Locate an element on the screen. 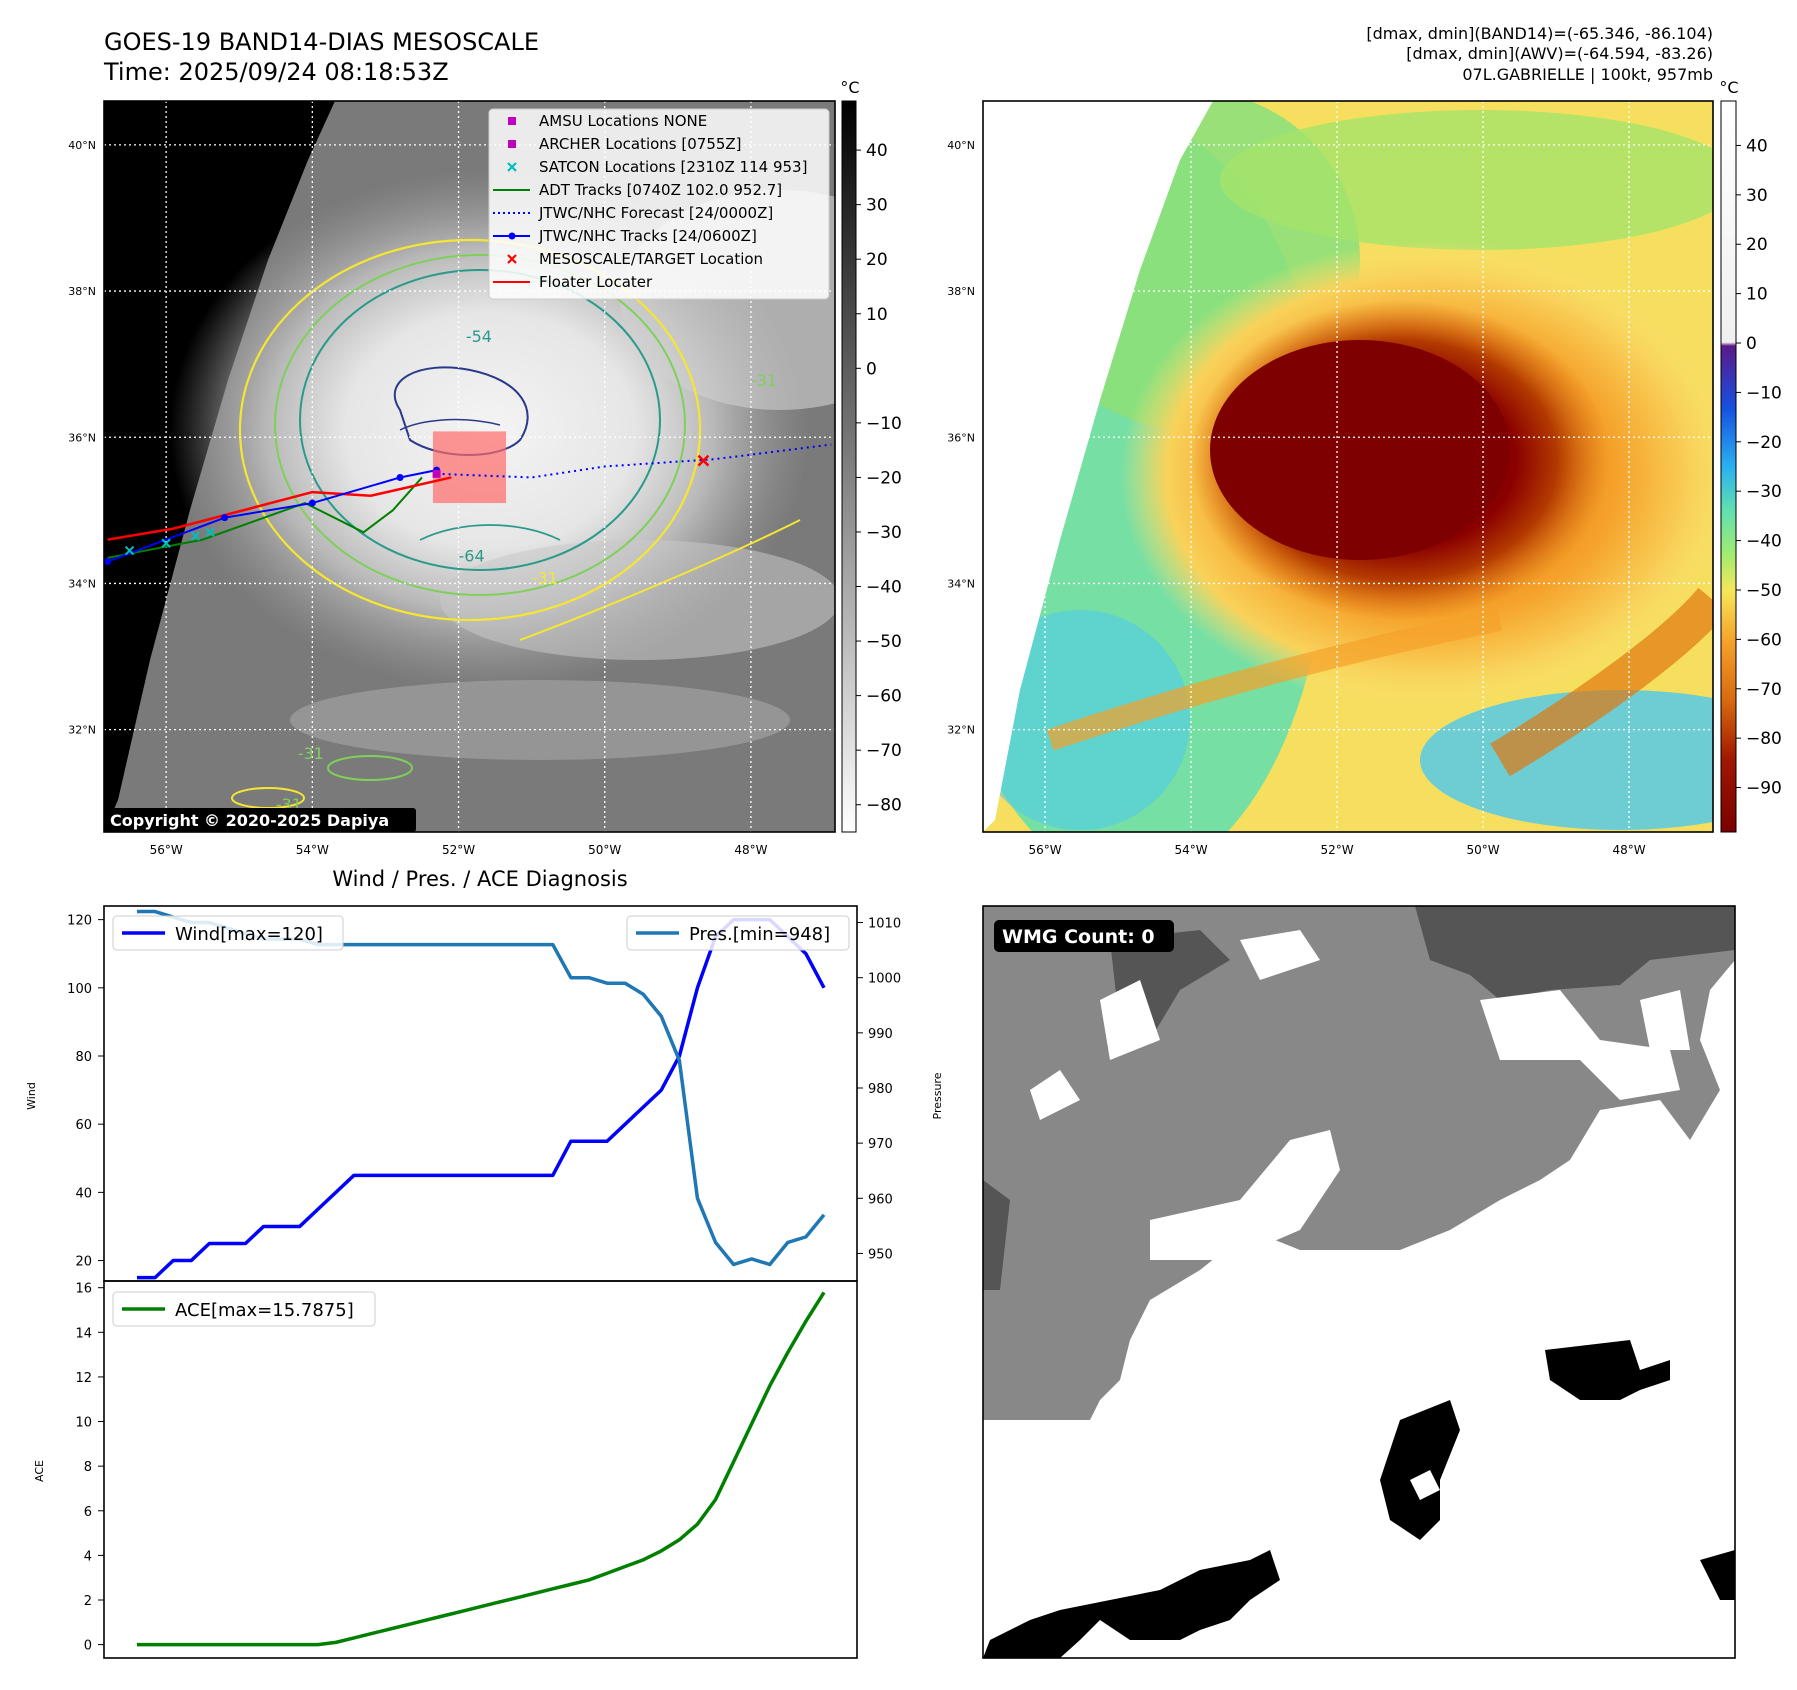  ir-map-contour-labels: -54-31-64-31-31-31 is located at coordinates (526, 570).